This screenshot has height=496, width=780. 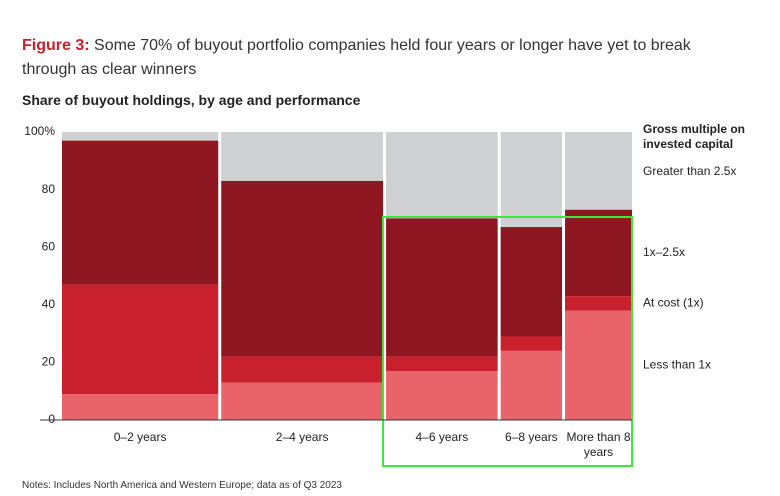 What do you see at coordinates (39, 131) in the screenshot?
I see `y-tick-label: 100%` at bounding box center [39, 131].